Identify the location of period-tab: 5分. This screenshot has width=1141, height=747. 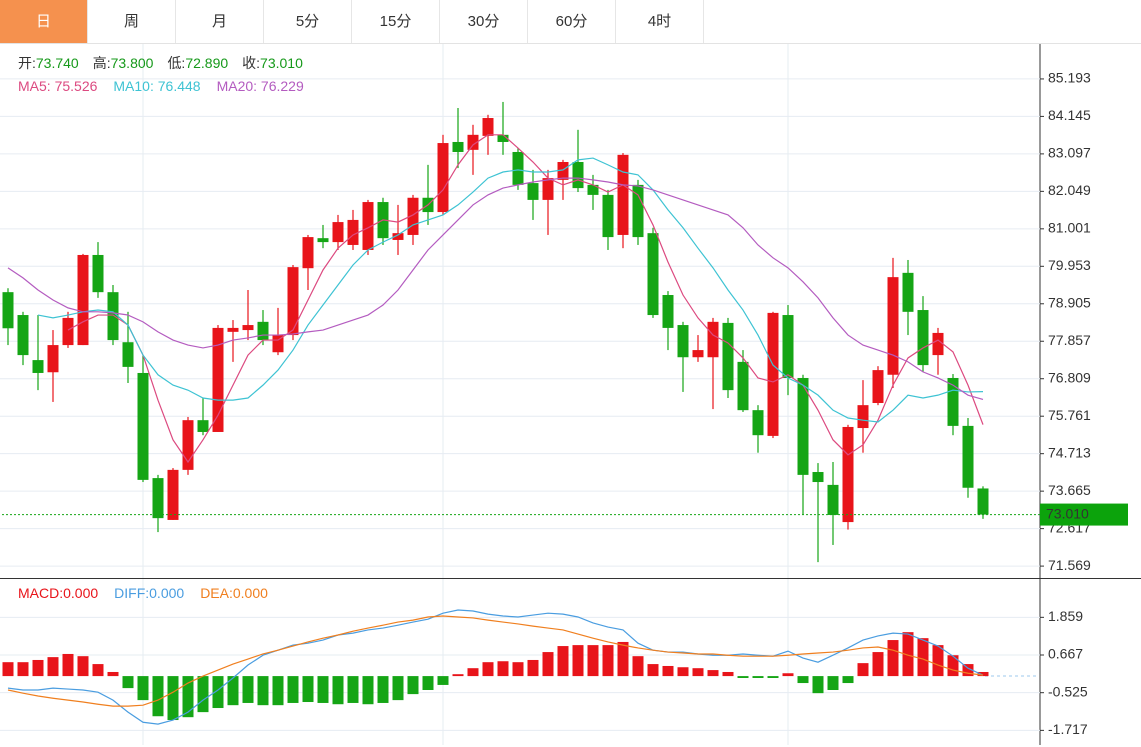
(308, 21).